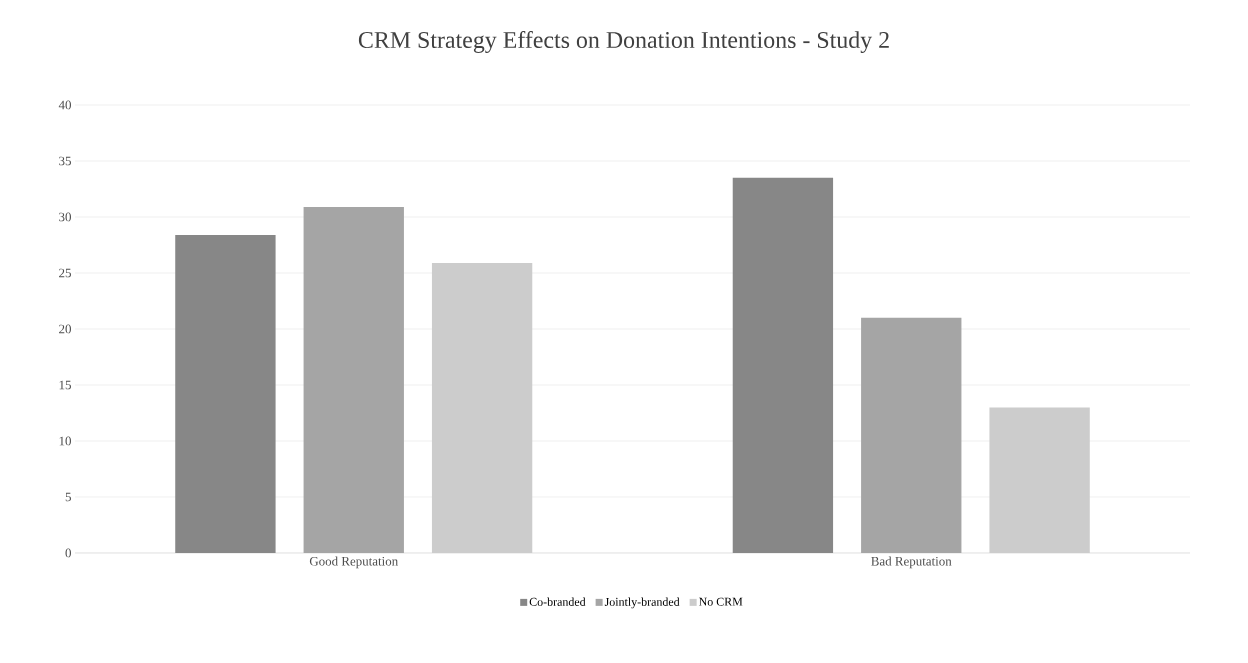  I want to click on chart-title: CRM Strategy Effects on Donation Intentions - Study 2, so click(623, 42).